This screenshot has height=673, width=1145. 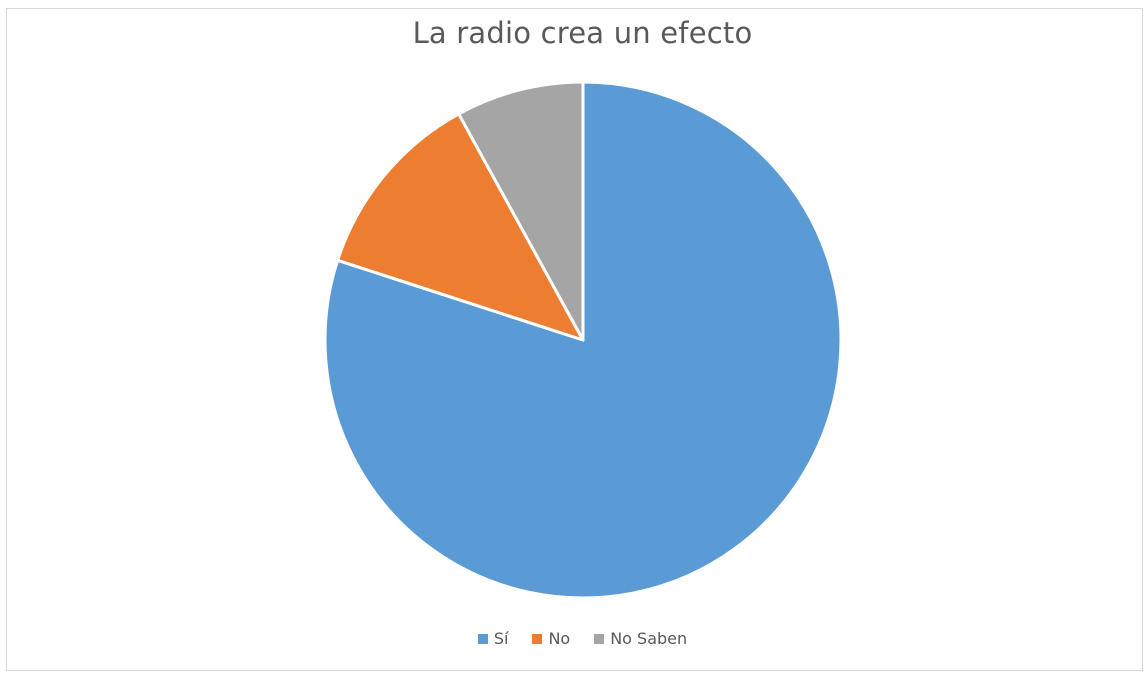 I want to click on legend-item-si: Sí, so click(x=493, y=638).